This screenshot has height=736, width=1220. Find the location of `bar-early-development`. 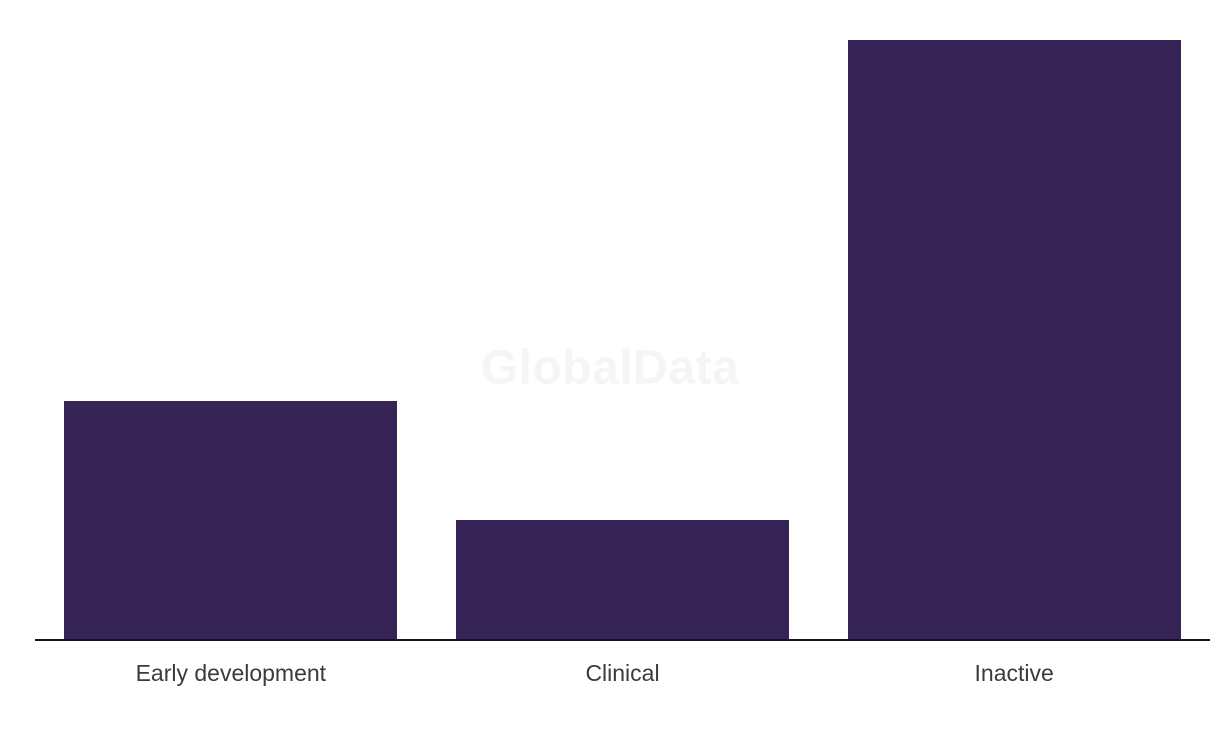

bar-early-development is located at coordinates (231, 520).